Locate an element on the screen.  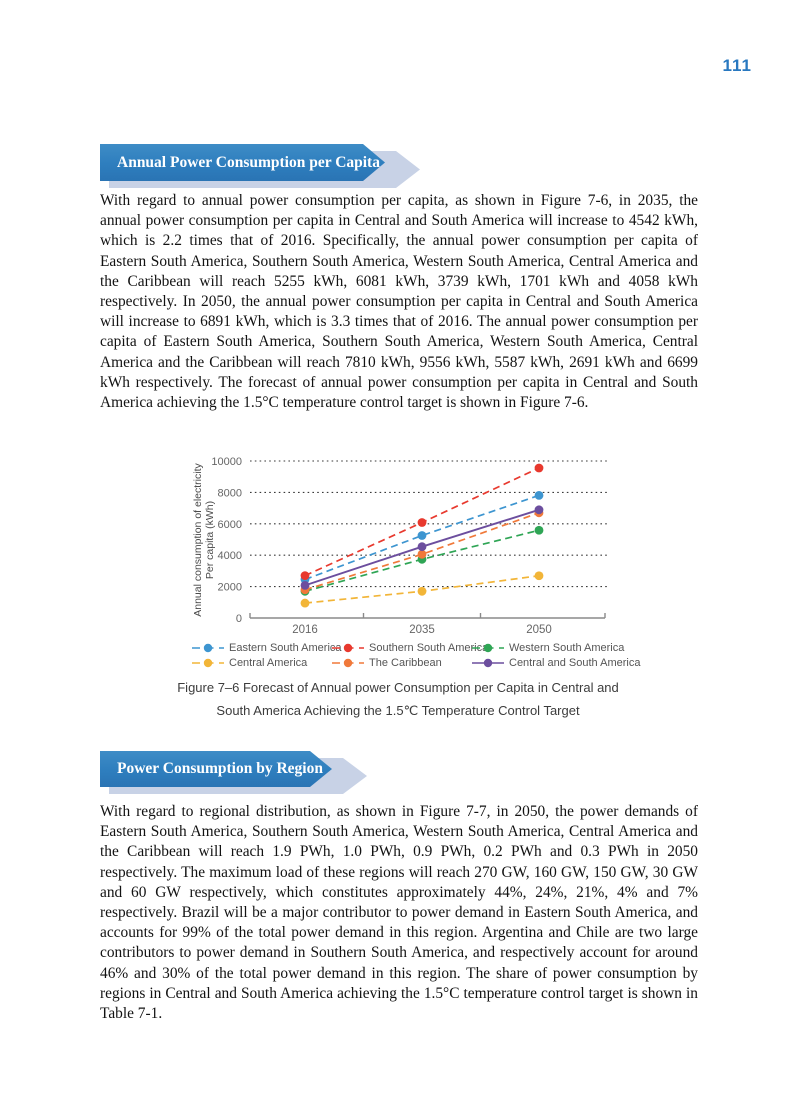
section-title: Power Consumption by Region is located at coordinates (220, 768).